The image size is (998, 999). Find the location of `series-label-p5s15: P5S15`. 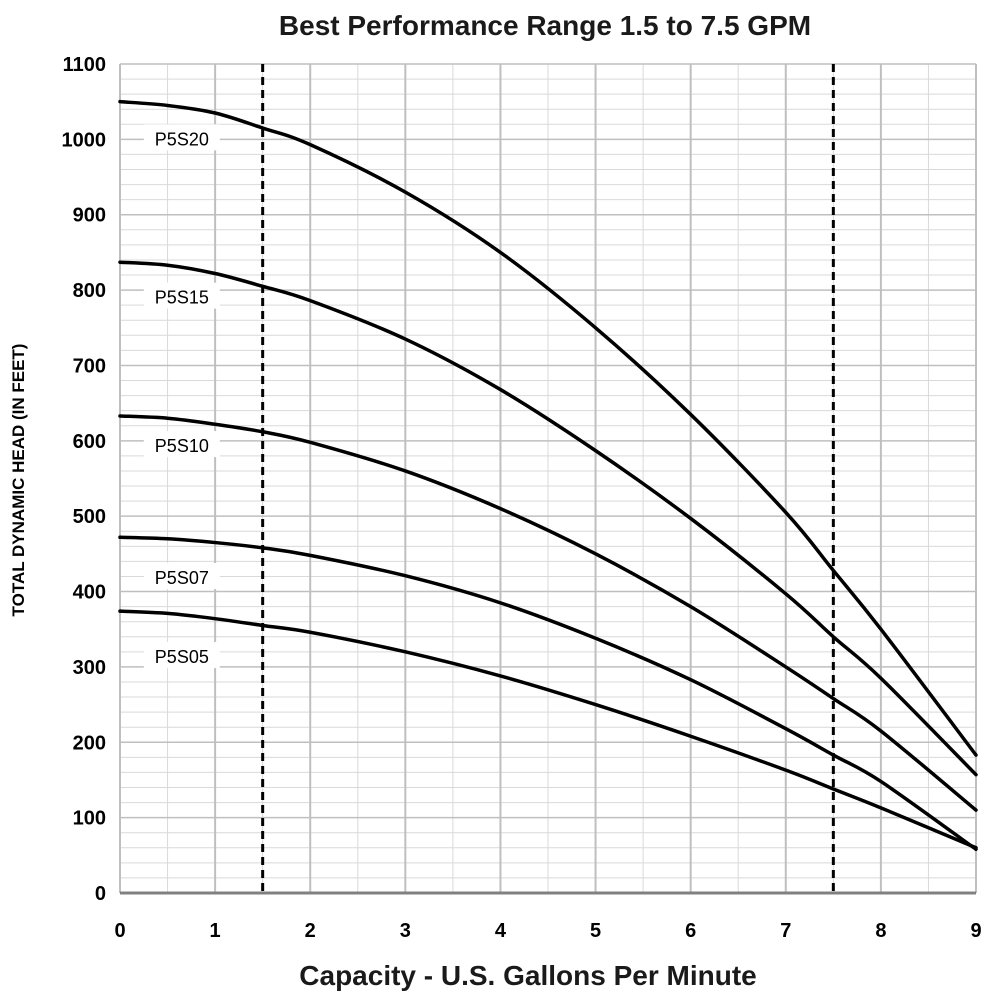

series-label-p5s15: P5S15 is located at coordinates (182, 298).